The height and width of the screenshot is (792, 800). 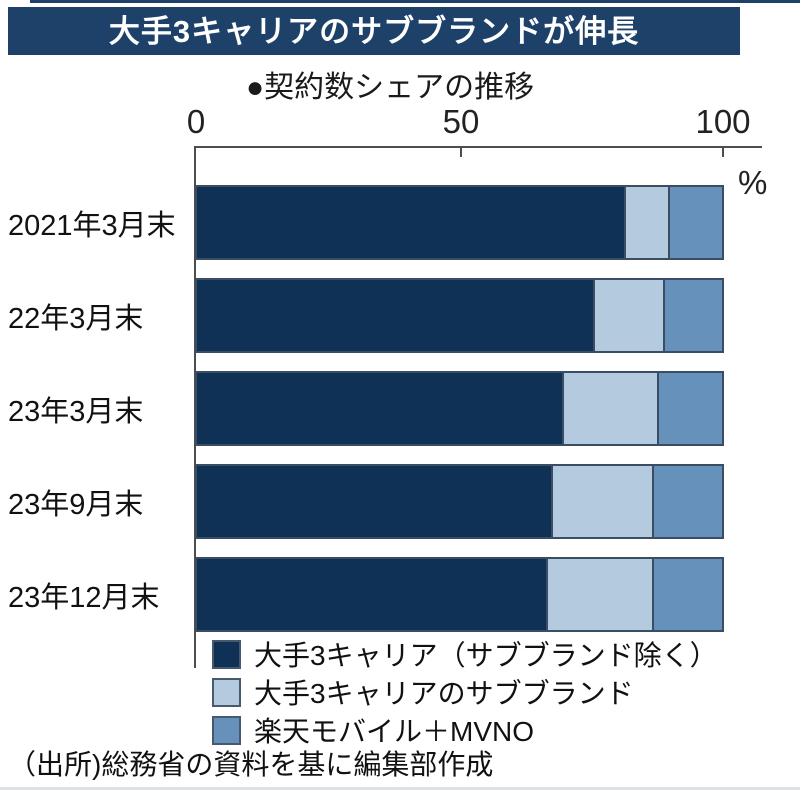 What do you see at coordinates (76, 504) in the screenshot?
I see `category-label: 23年9月末` at bounding box center [76, 504].